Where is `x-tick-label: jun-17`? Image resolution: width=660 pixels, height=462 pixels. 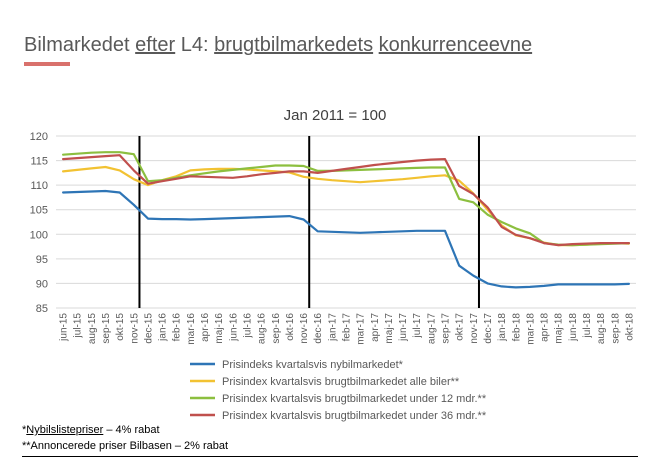
x-tick-label: jun-17 is located at coordinates (403, 327).